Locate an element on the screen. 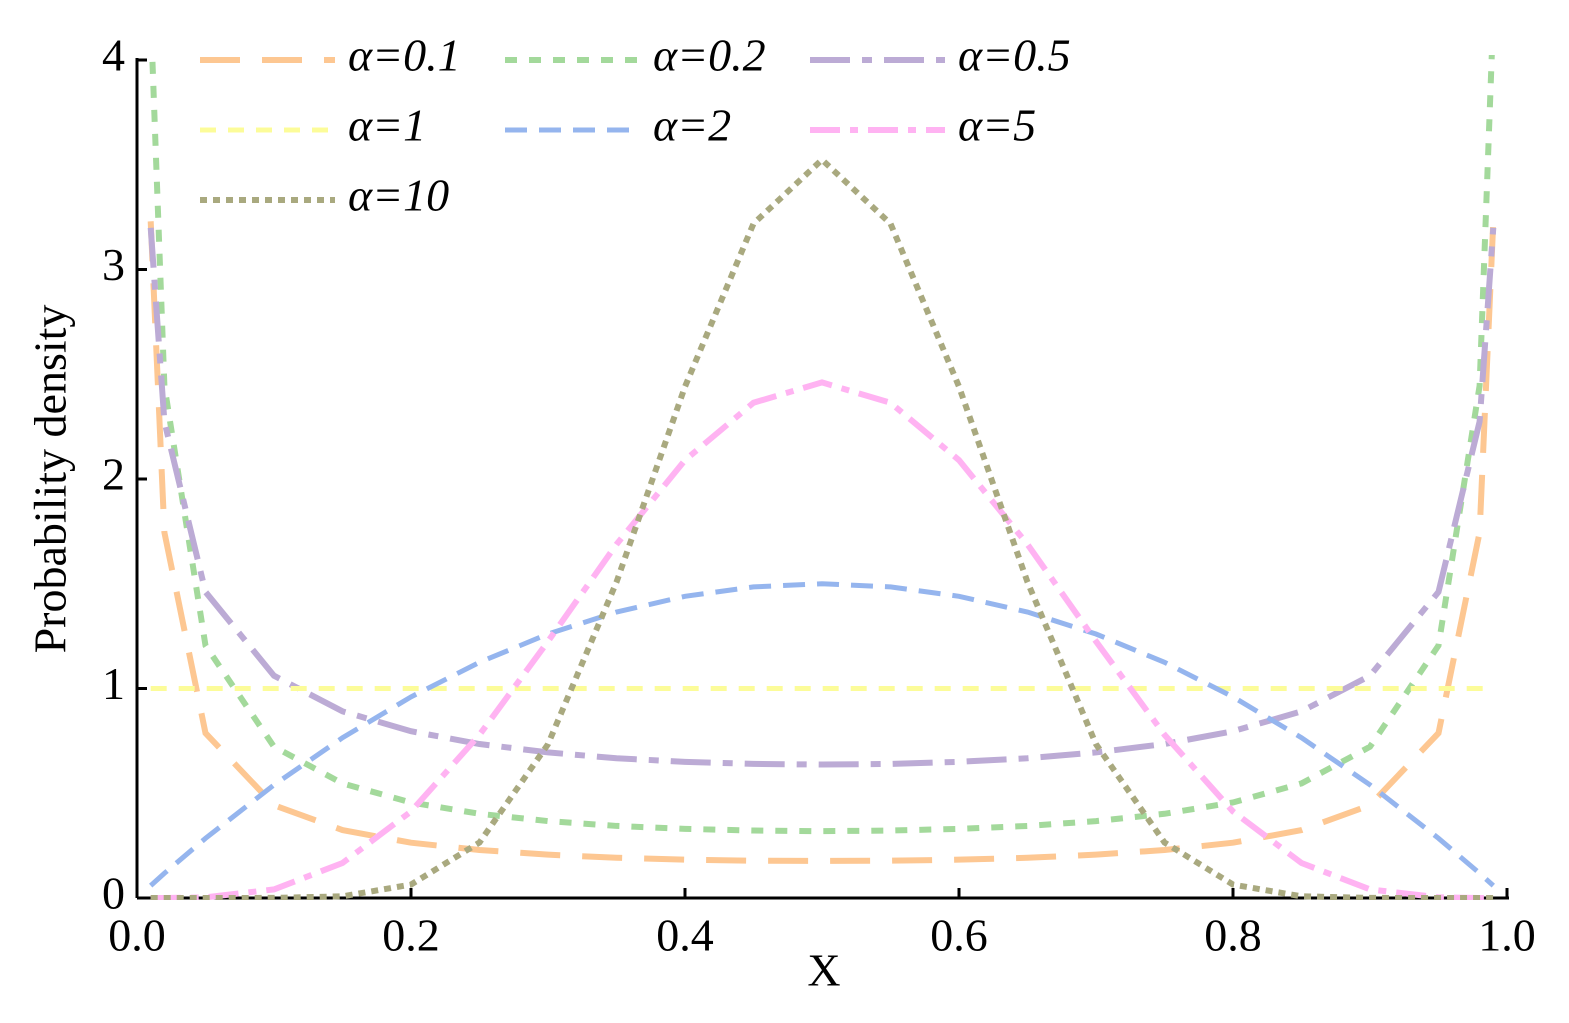  y-tick-label: 3 is located at coordinates (113, 264).